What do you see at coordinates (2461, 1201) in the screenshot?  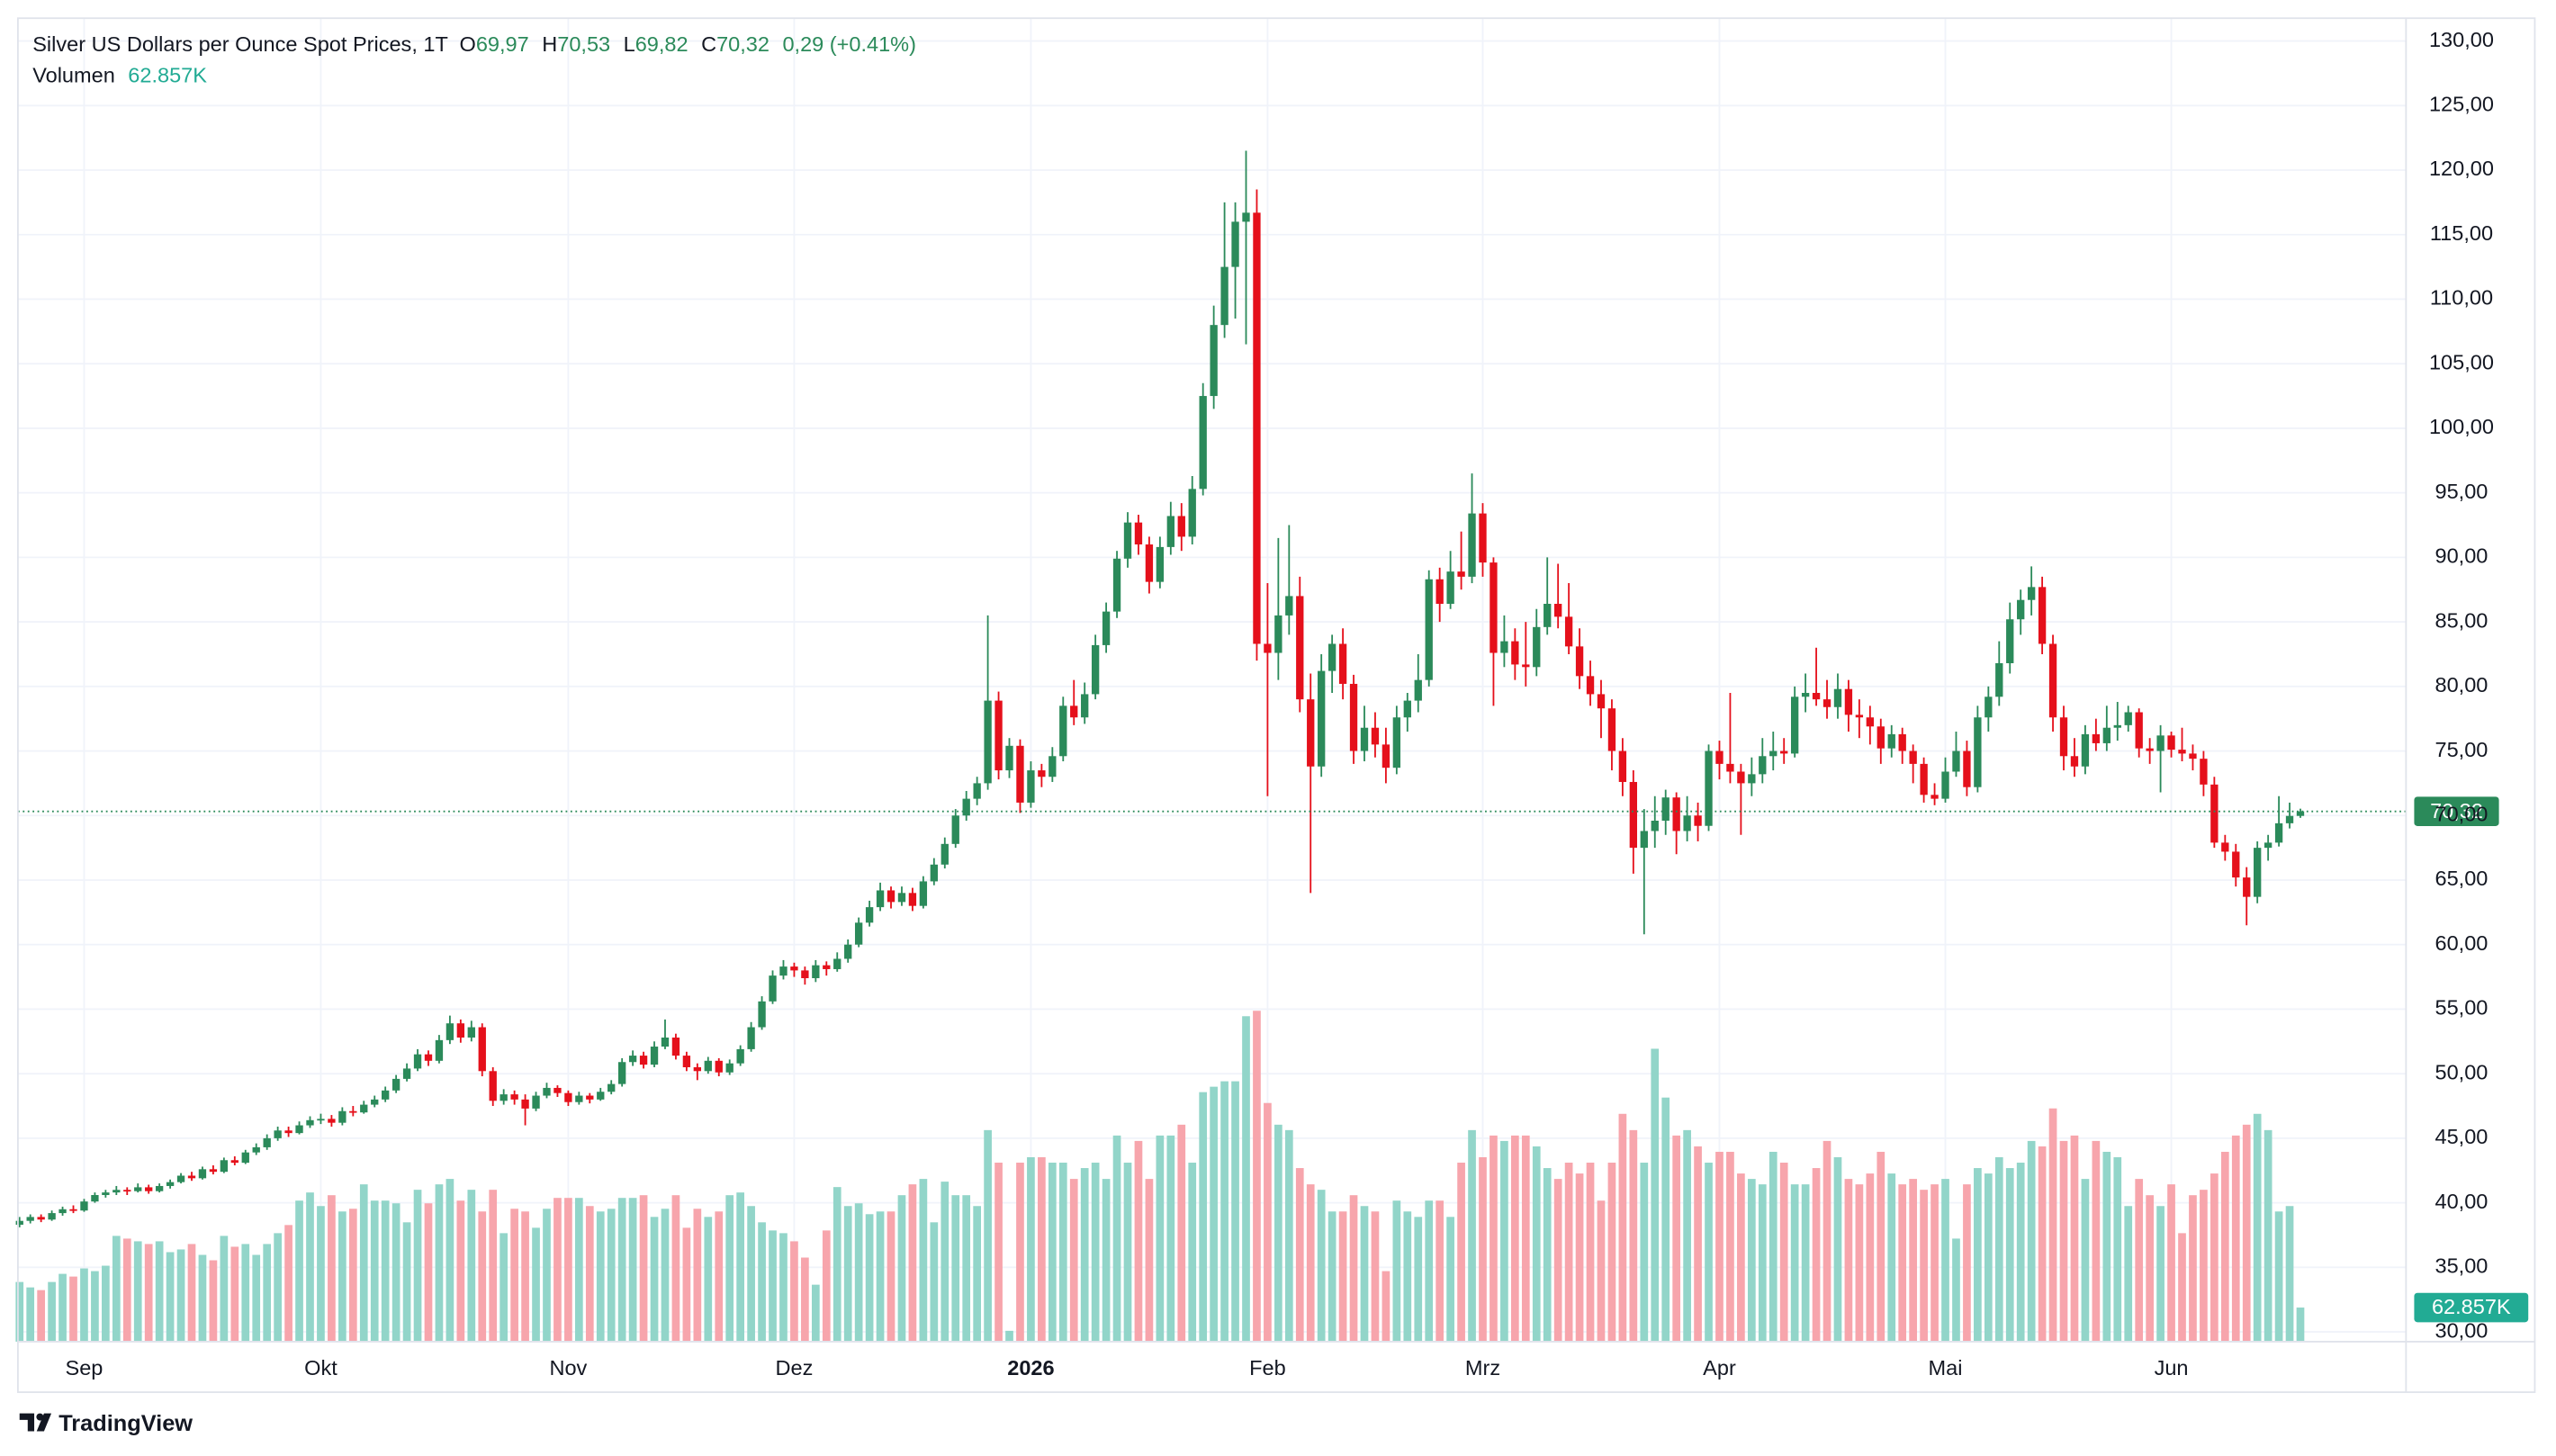 I see `y-tick-label: 40,00` at bounding box center [2461, 1201].